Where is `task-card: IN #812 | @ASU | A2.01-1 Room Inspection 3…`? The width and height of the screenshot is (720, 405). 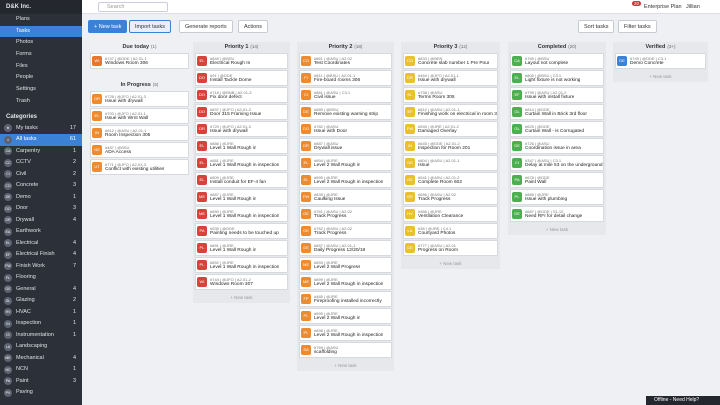 task-card: IN #812 | @ASU | A2.01-1 Room Inspection 3… is located at coordinates (139, 133).